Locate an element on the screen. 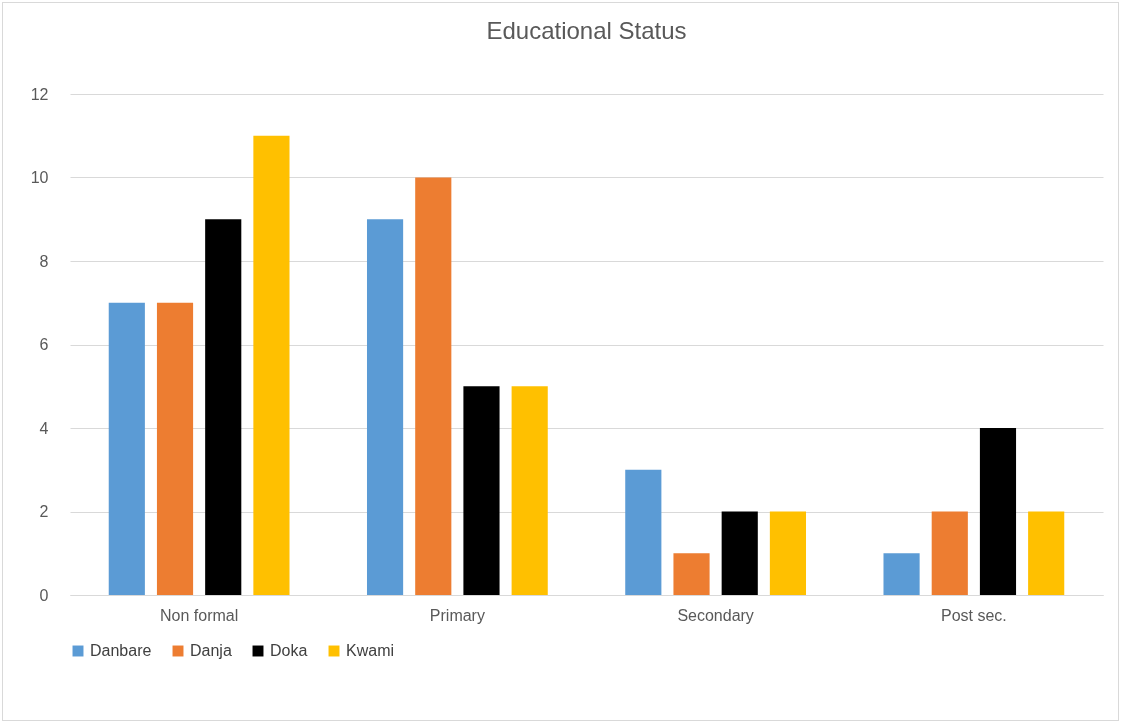 The width and height of the screenshot is (1123, 725). y-tick-label: 10 is located at coordinates (39, 177).